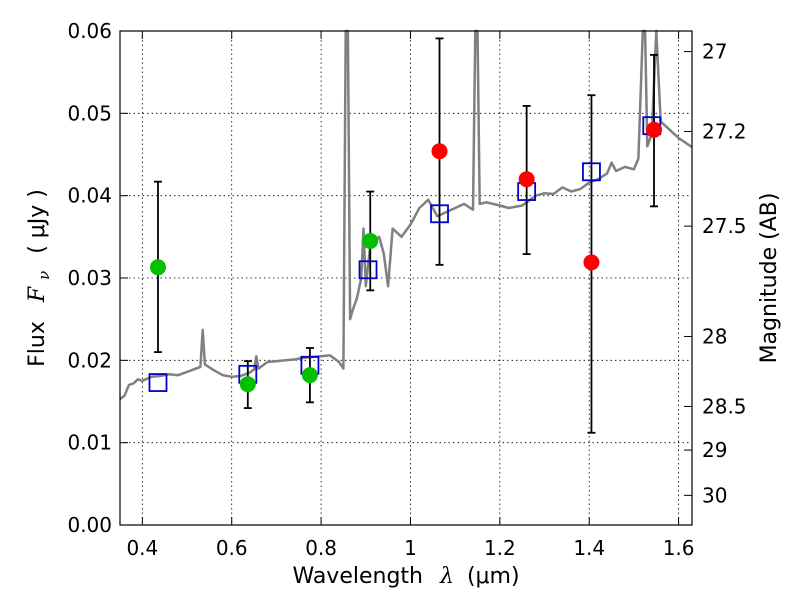 This screenshot has height=600, width=800. I want to click on y-tick-label: 0.01, so click(89, 443).